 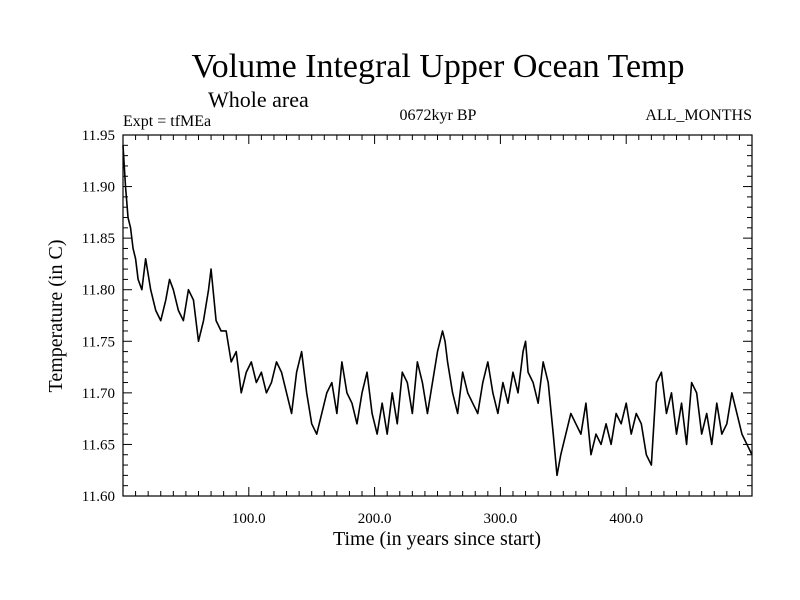 I want to click on y-axis-label: Temperature (in C), so click(x=56, y=316).